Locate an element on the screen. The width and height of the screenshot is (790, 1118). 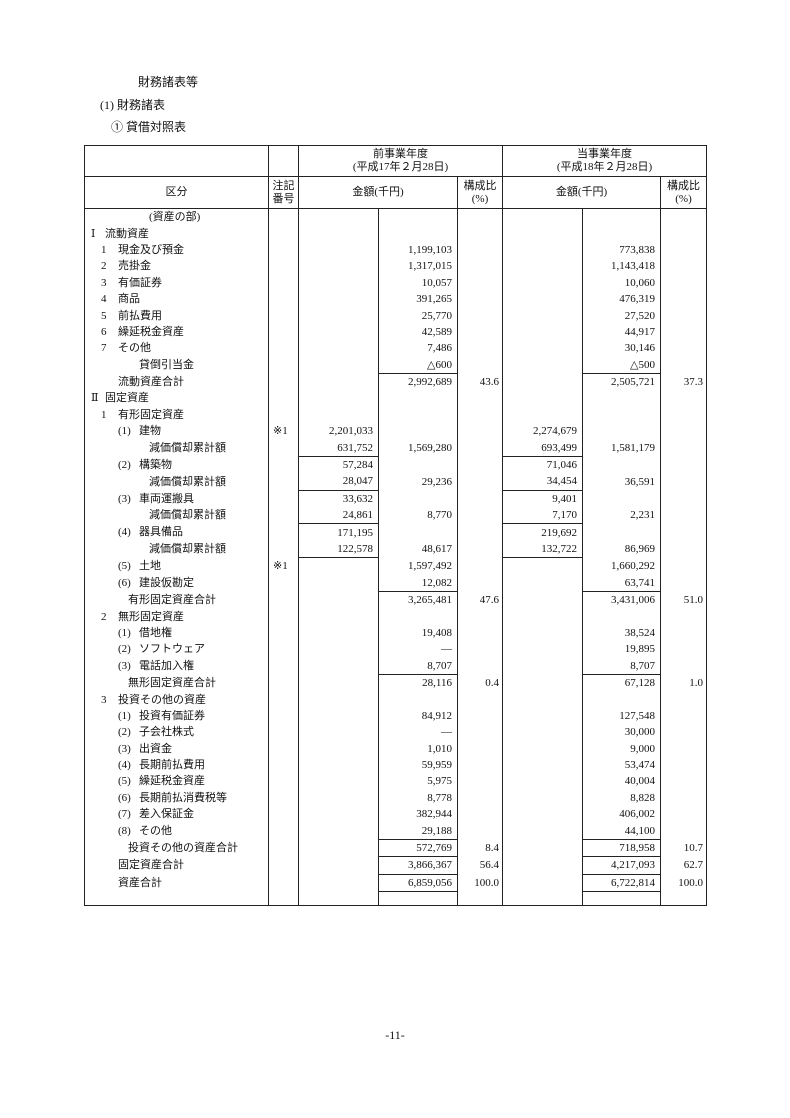
row-number: (8) is located at coordinates (124, 830).